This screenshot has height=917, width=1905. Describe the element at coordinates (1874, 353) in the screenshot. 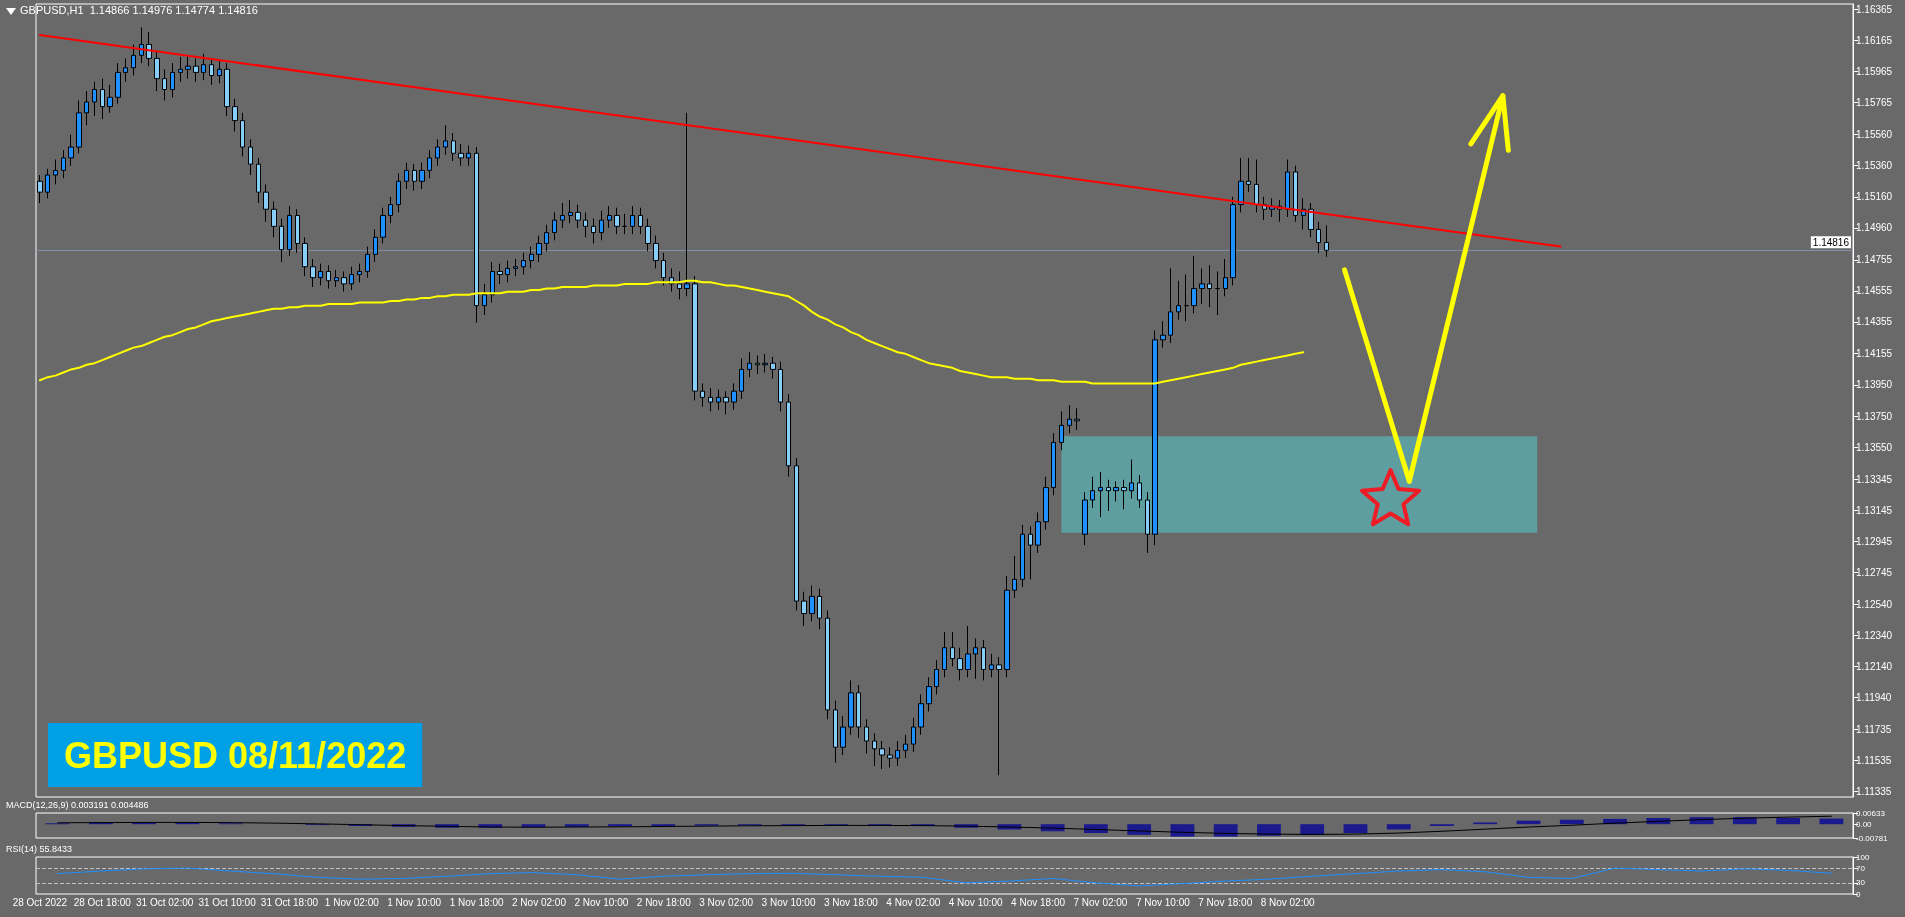

I see `y-tick-label: 1.14155` at that location.